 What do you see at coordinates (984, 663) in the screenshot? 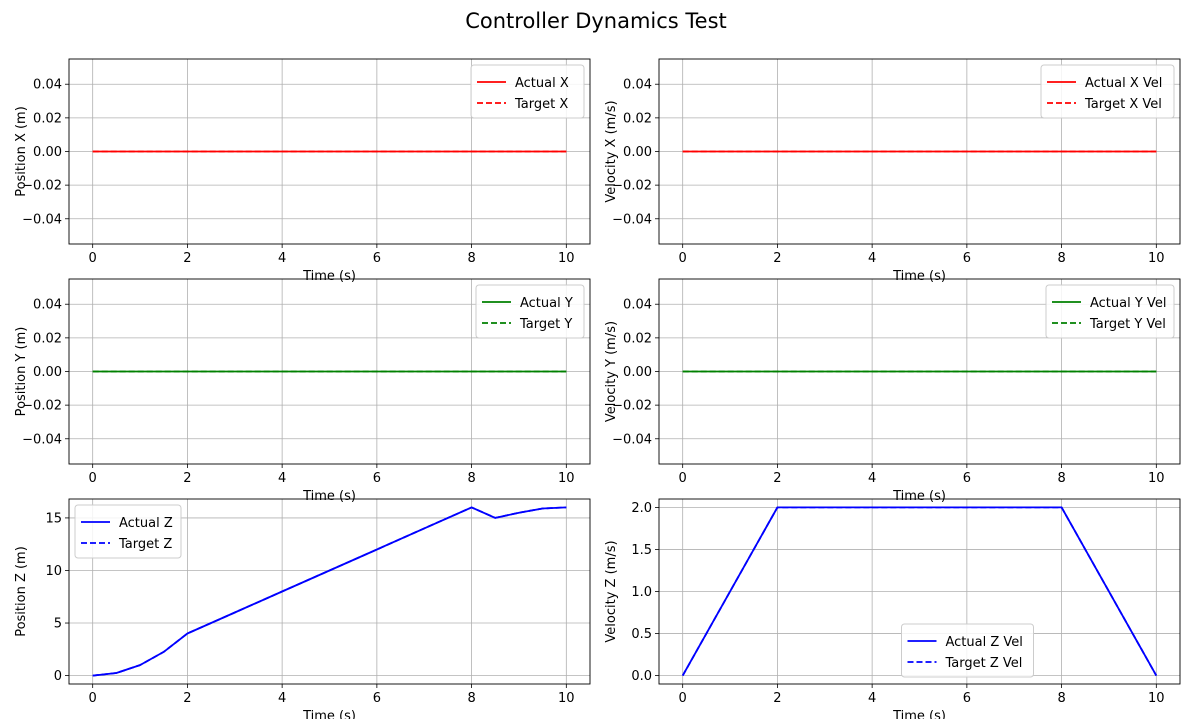
I see `legend-label: Target Z Vel` at bounding box center [984, 663].